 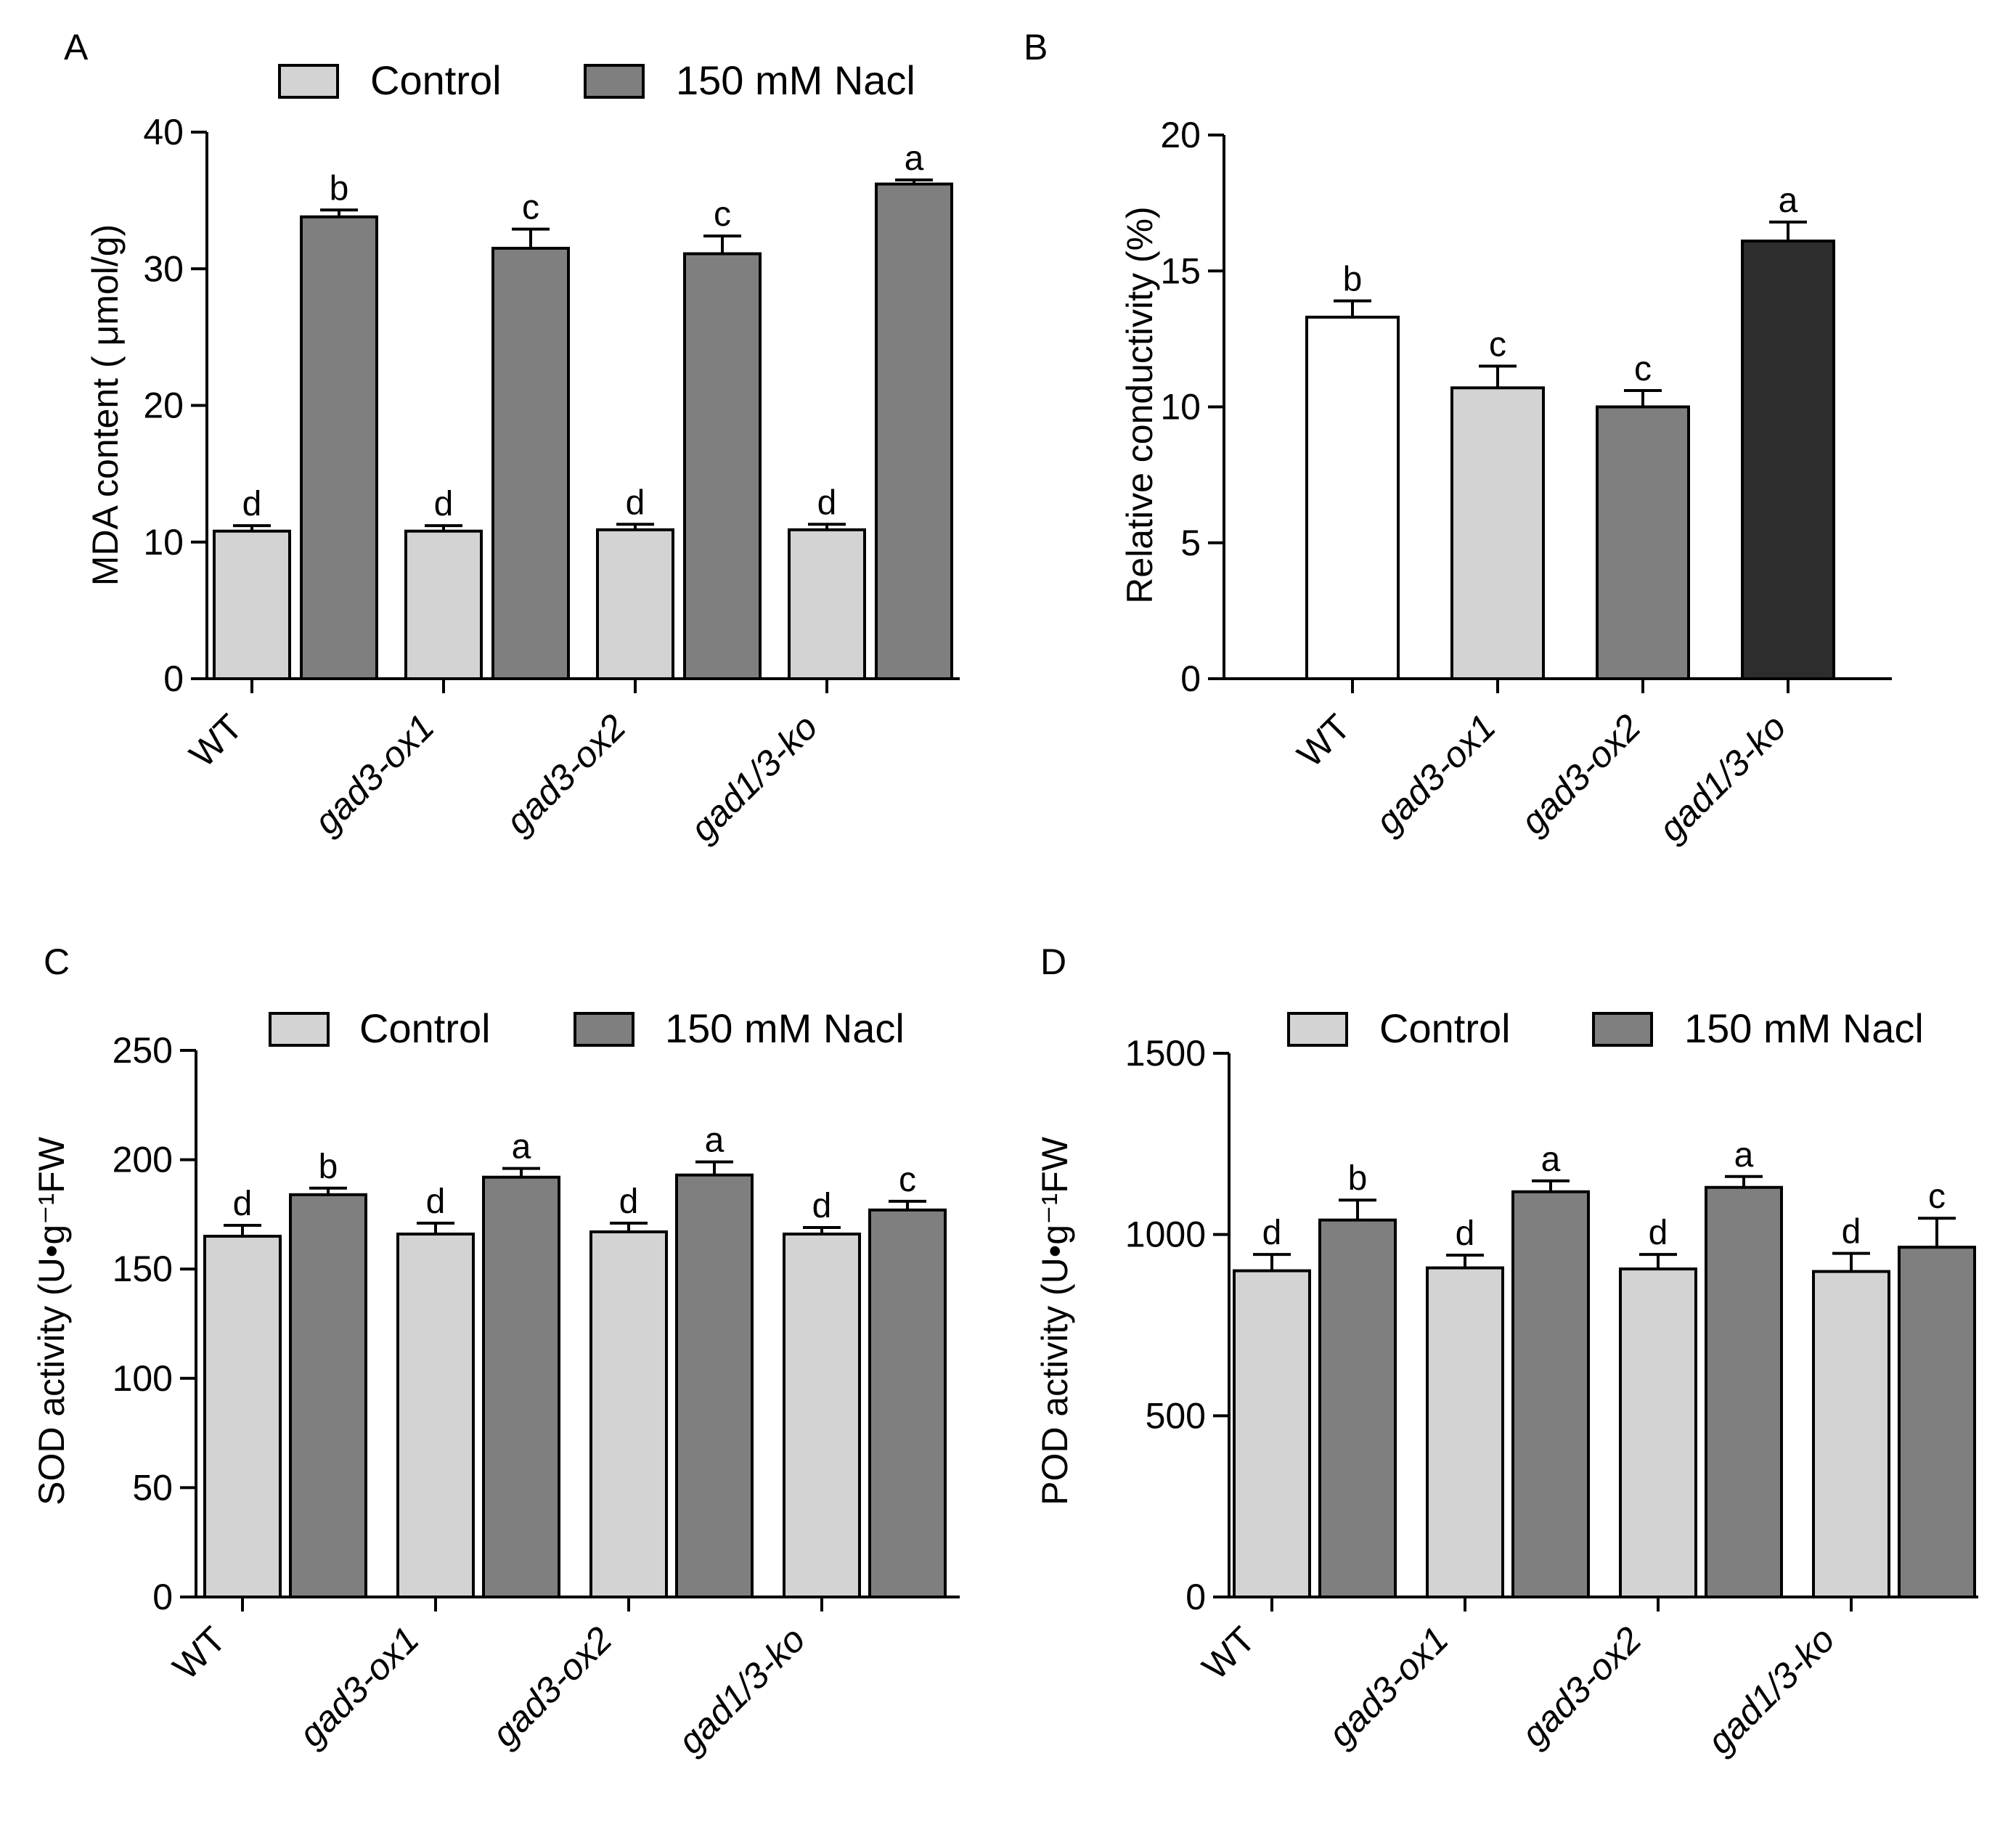 I want to click on y-tick-label: 500, so click(x=1176, y=1415).